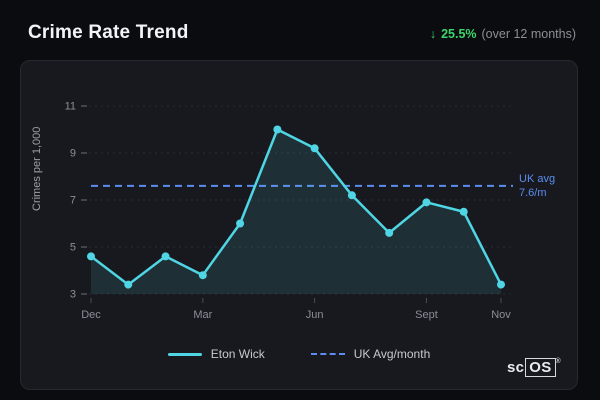 The width and height of the screenshot is (600, 400). What do you see at coordinates (299, 354) in the screenshot?
I see `chart-legend: Eton Wick UK Avg/month` at bounding box center [299, 354].